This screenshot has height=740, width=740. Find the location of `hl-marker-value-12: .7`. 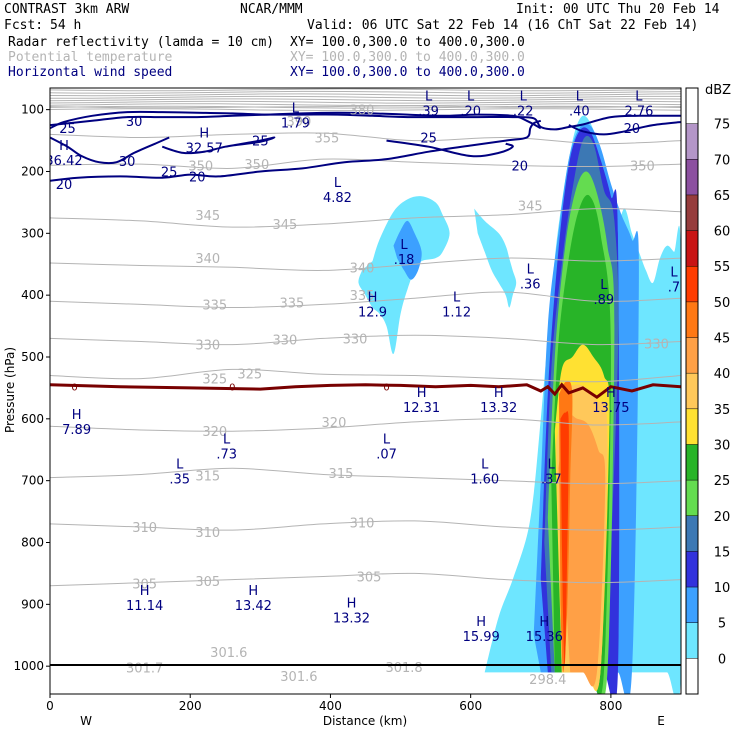

hl-marker-value-12: .7 is located at coordinates (674, 288).